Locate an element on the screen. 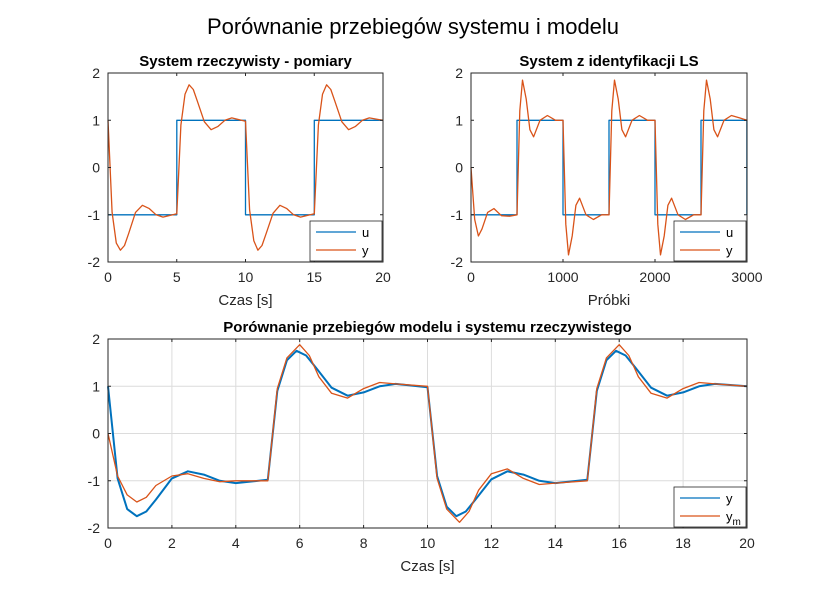 Image resolution: width=826 pixels, height=590 pixels. x-tick-label: 18 is located at coordinates (683, 543).